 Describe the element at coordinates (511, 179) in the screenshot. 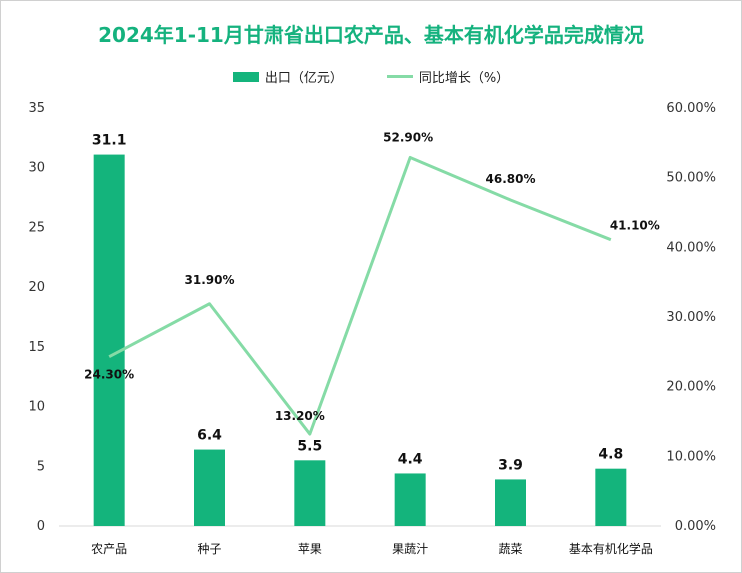

I see `line-data-label: 46.80%` at that location.